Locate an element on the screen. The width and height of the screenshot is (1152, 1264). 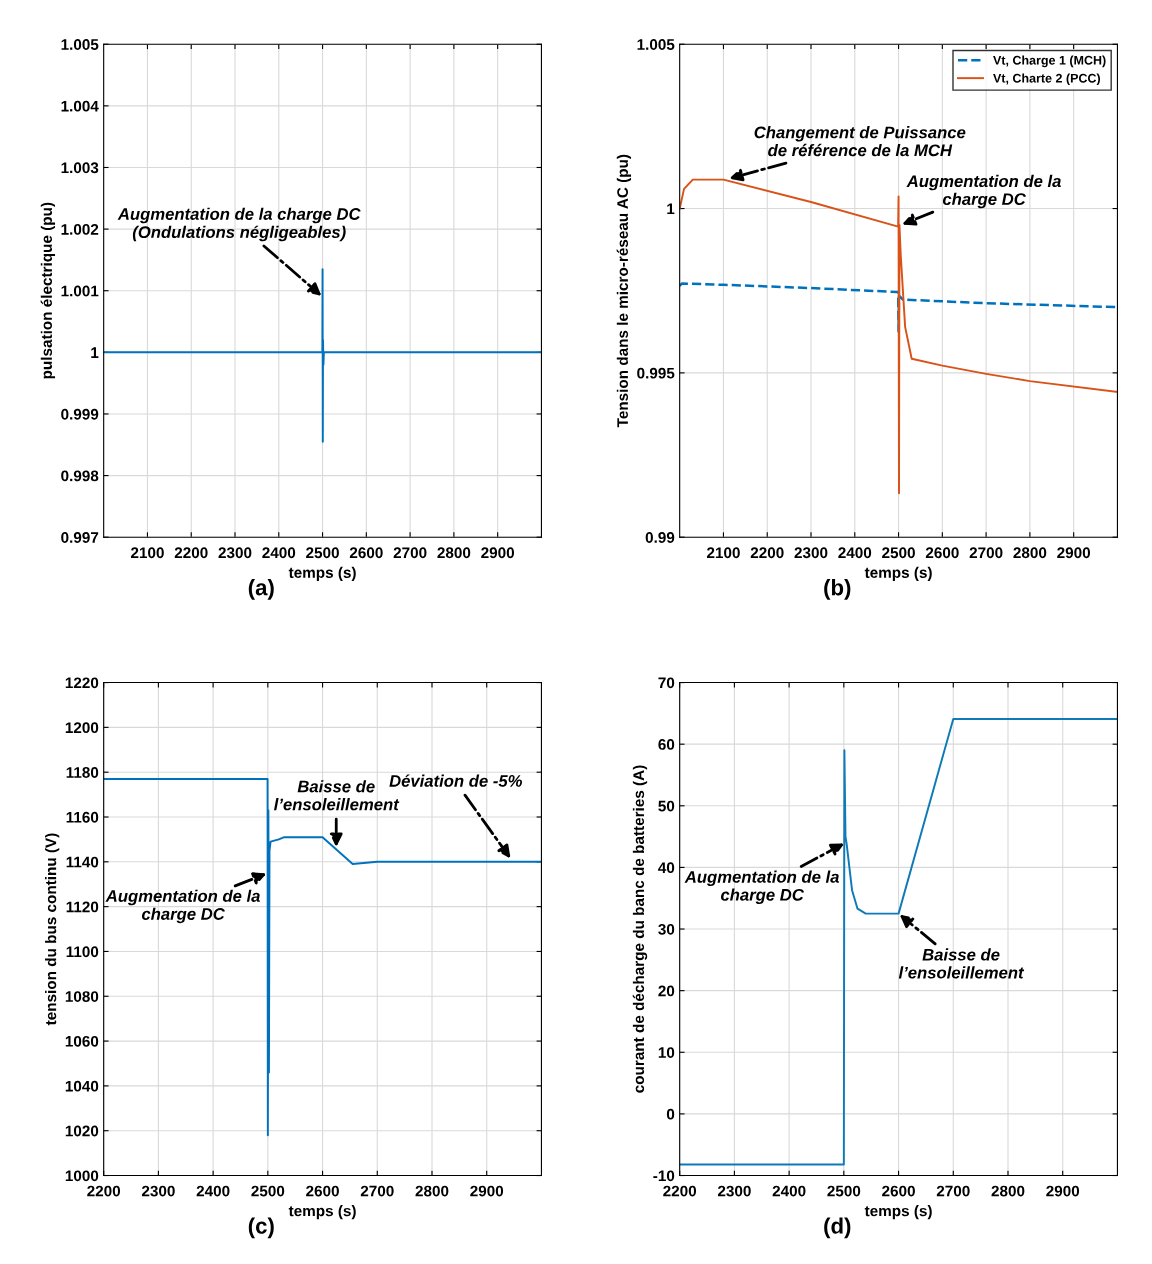
y-tick-label: 1120 is located at coordinates (82, 907).